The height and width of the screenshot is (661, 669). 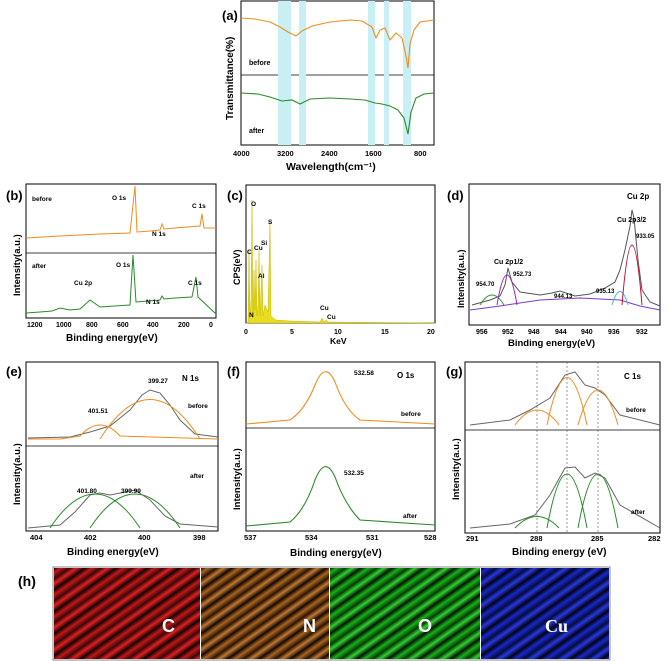 I want to click on n1s-before-fit, so click(x=150, y=419).